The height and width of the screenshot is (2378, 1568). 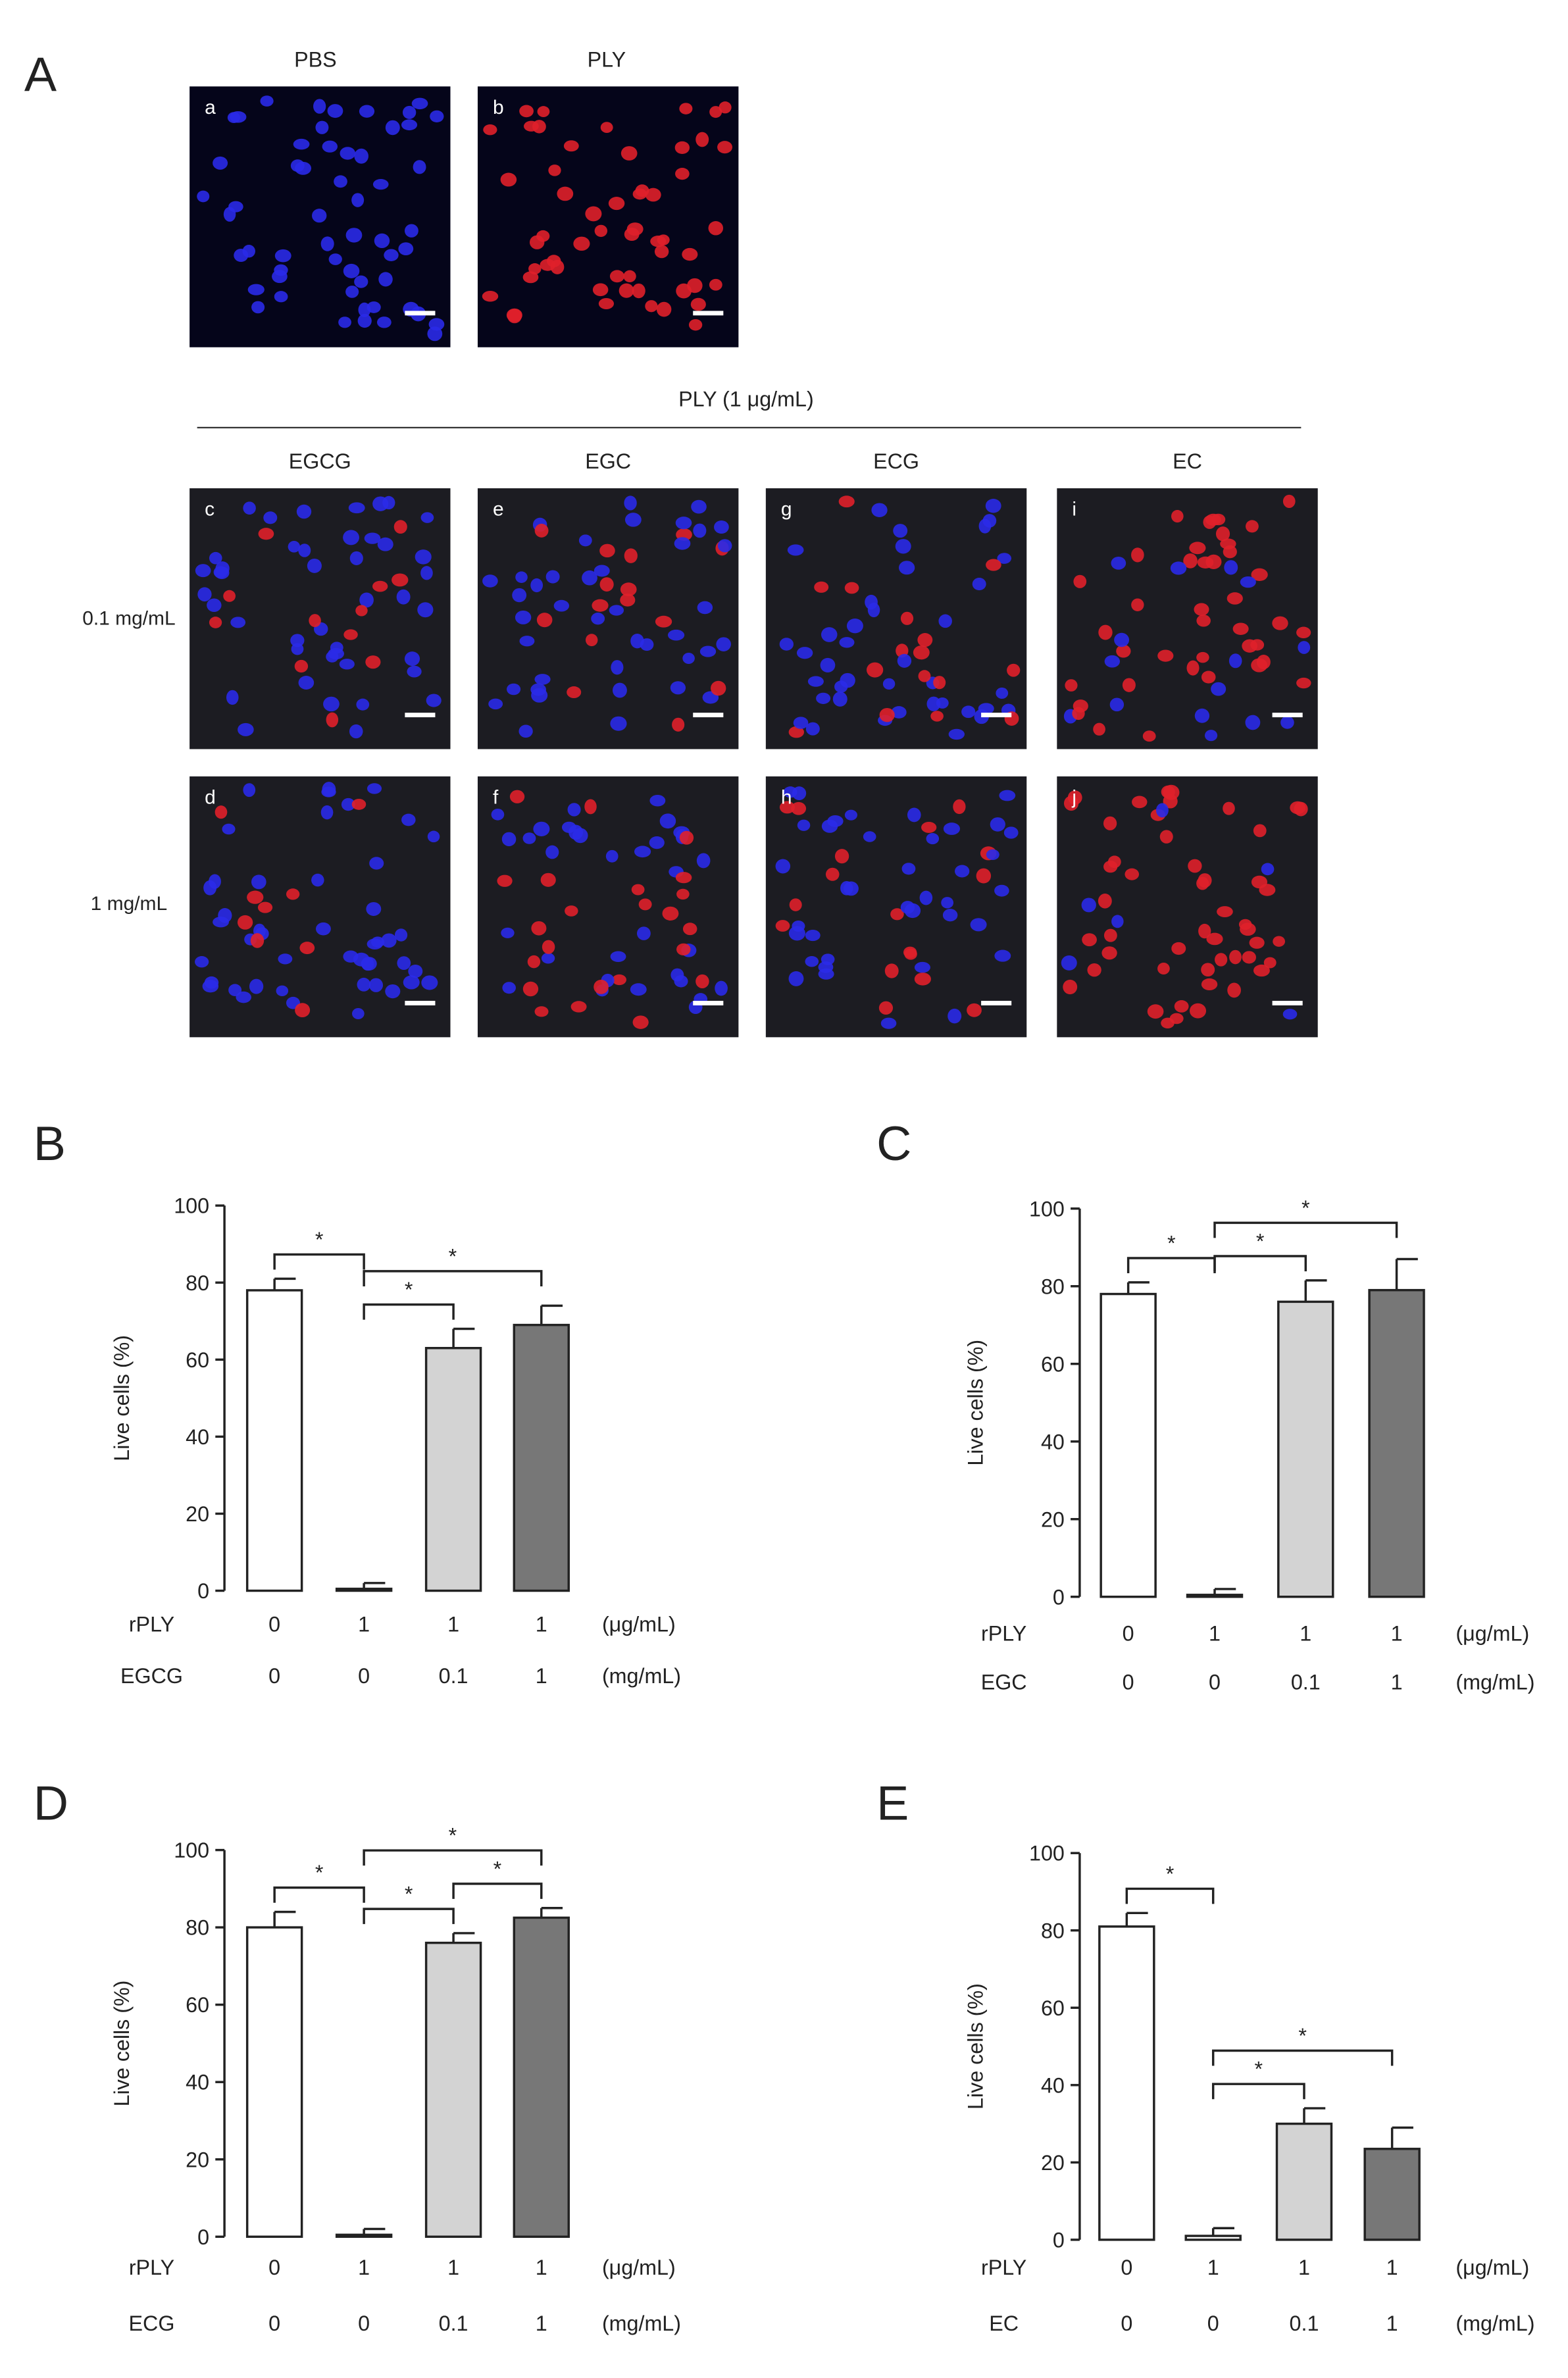 I want to click on scale-bar, so click(x=1287, y=1003).